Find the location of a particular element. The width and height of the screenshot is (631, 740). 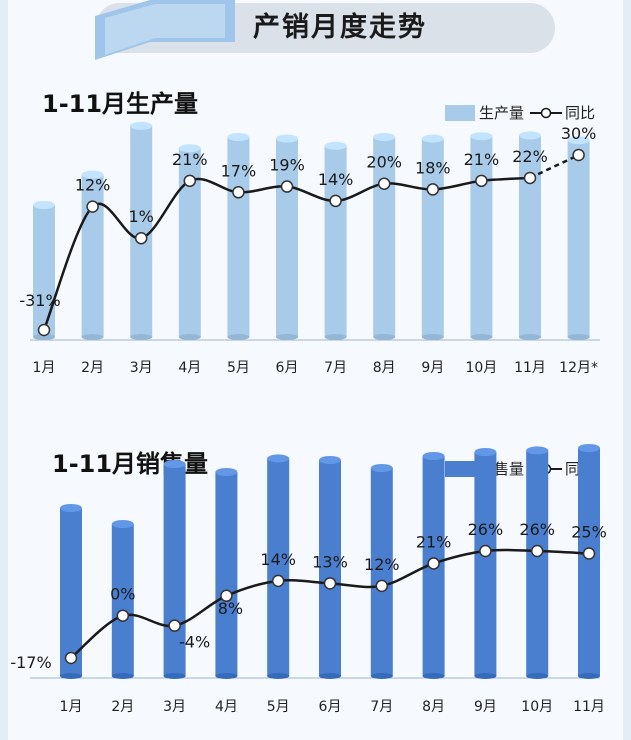

production-yoy-label: -31% is located at coordinates (39, 300).